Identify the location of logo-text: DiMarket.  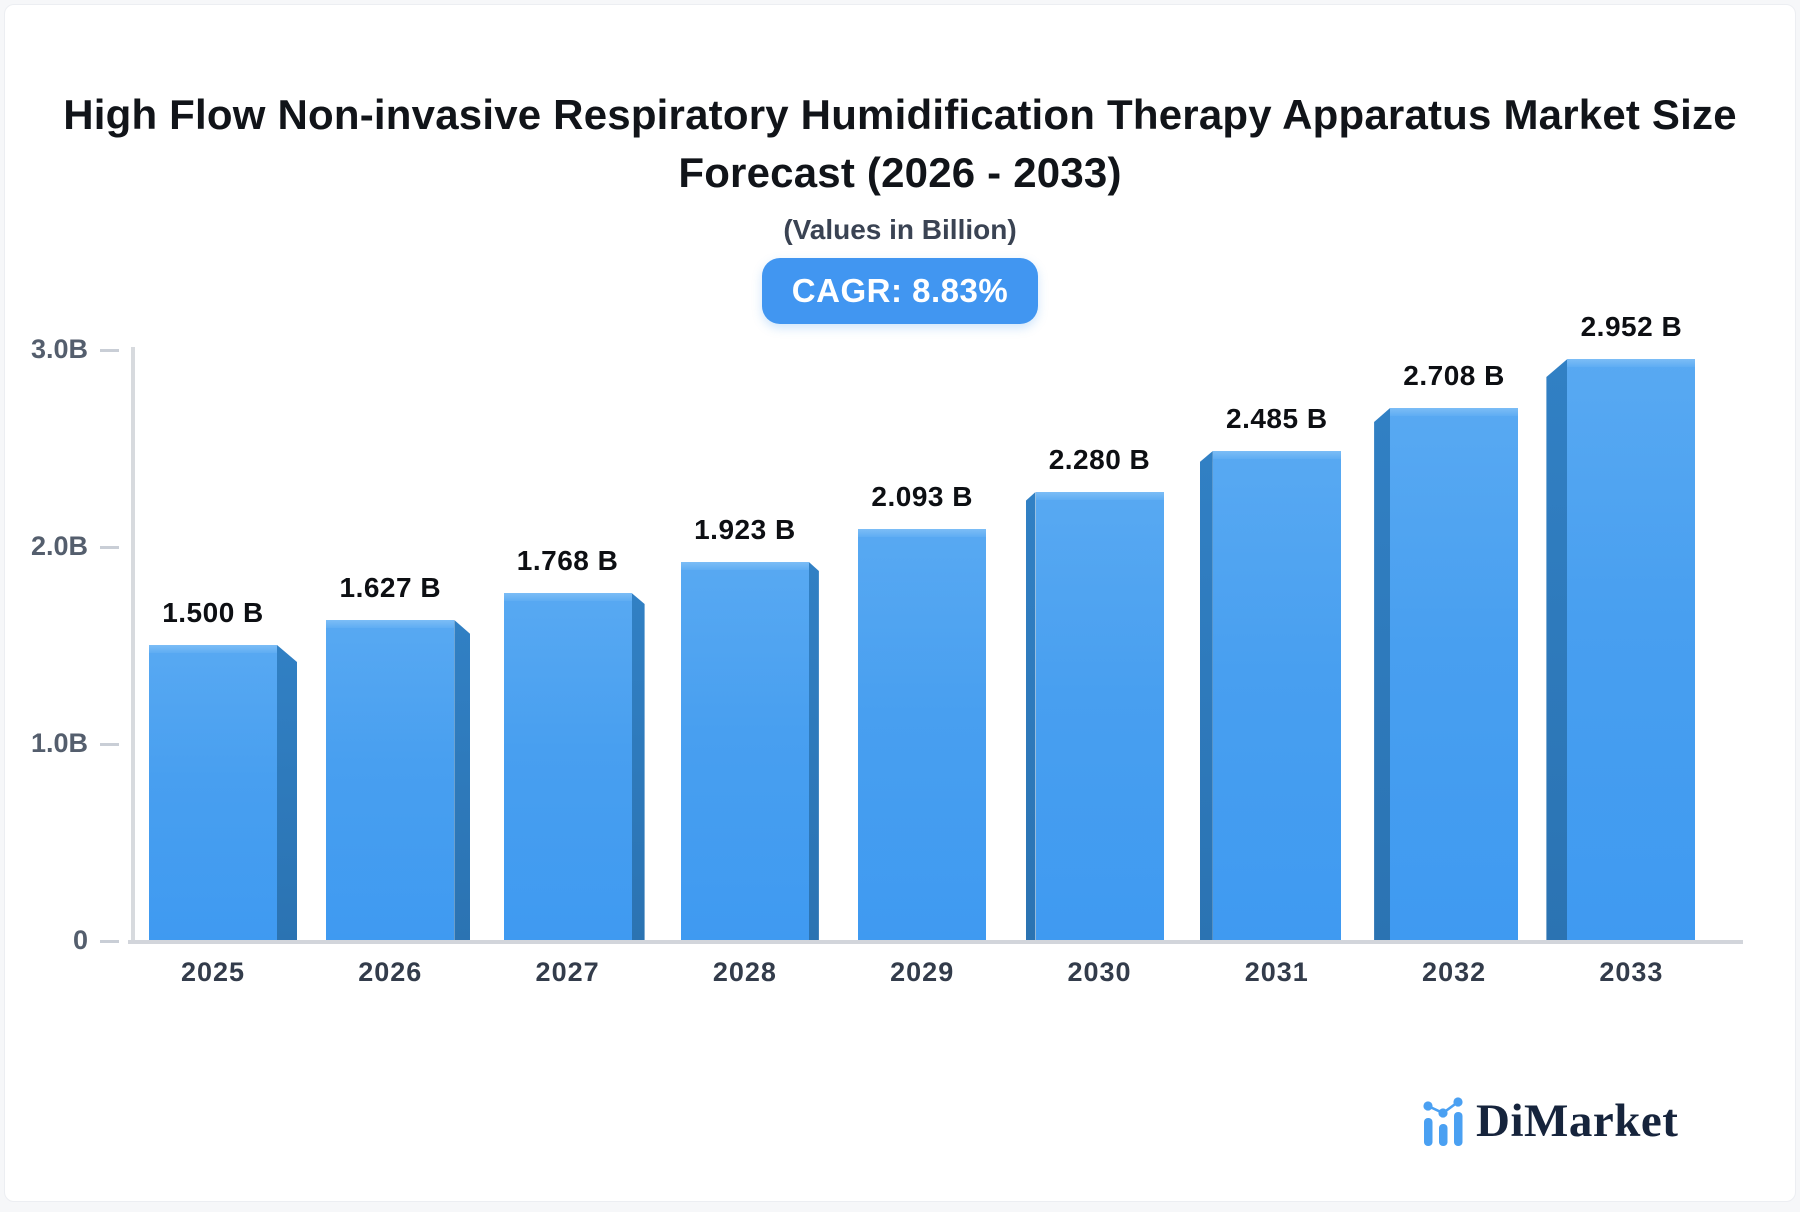
(1577, 1121).